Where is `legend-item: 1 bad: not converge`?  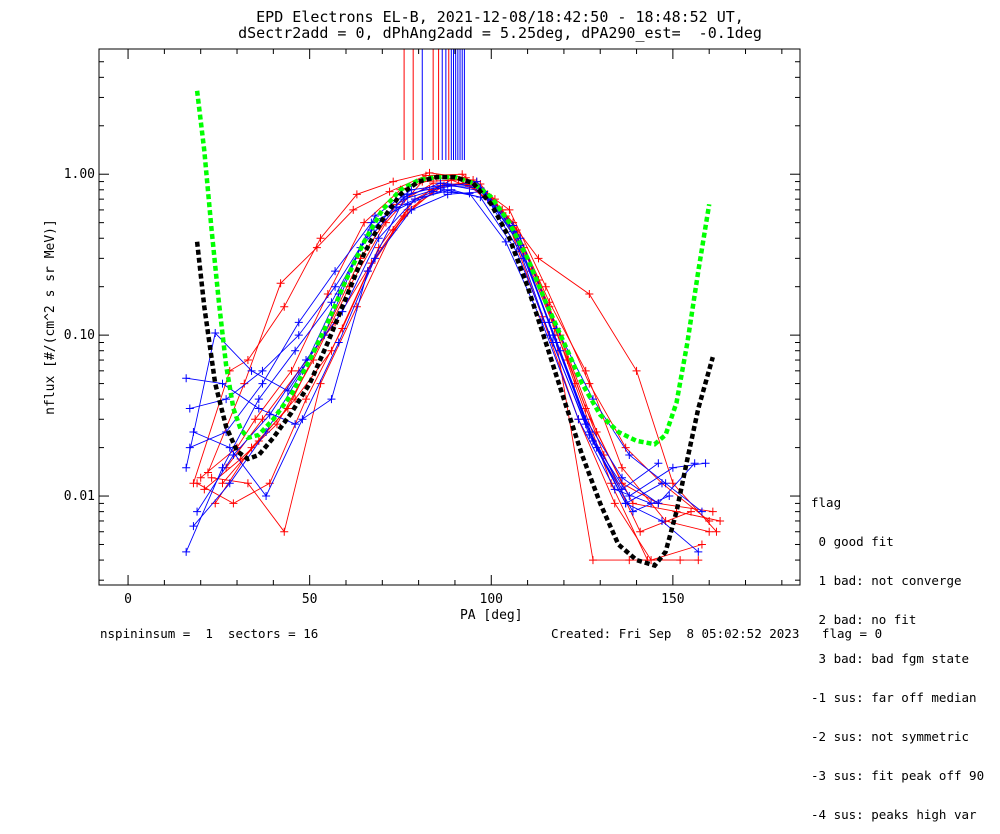 legend-item: 1 bad: not converge is located at coordinates (886, 580).